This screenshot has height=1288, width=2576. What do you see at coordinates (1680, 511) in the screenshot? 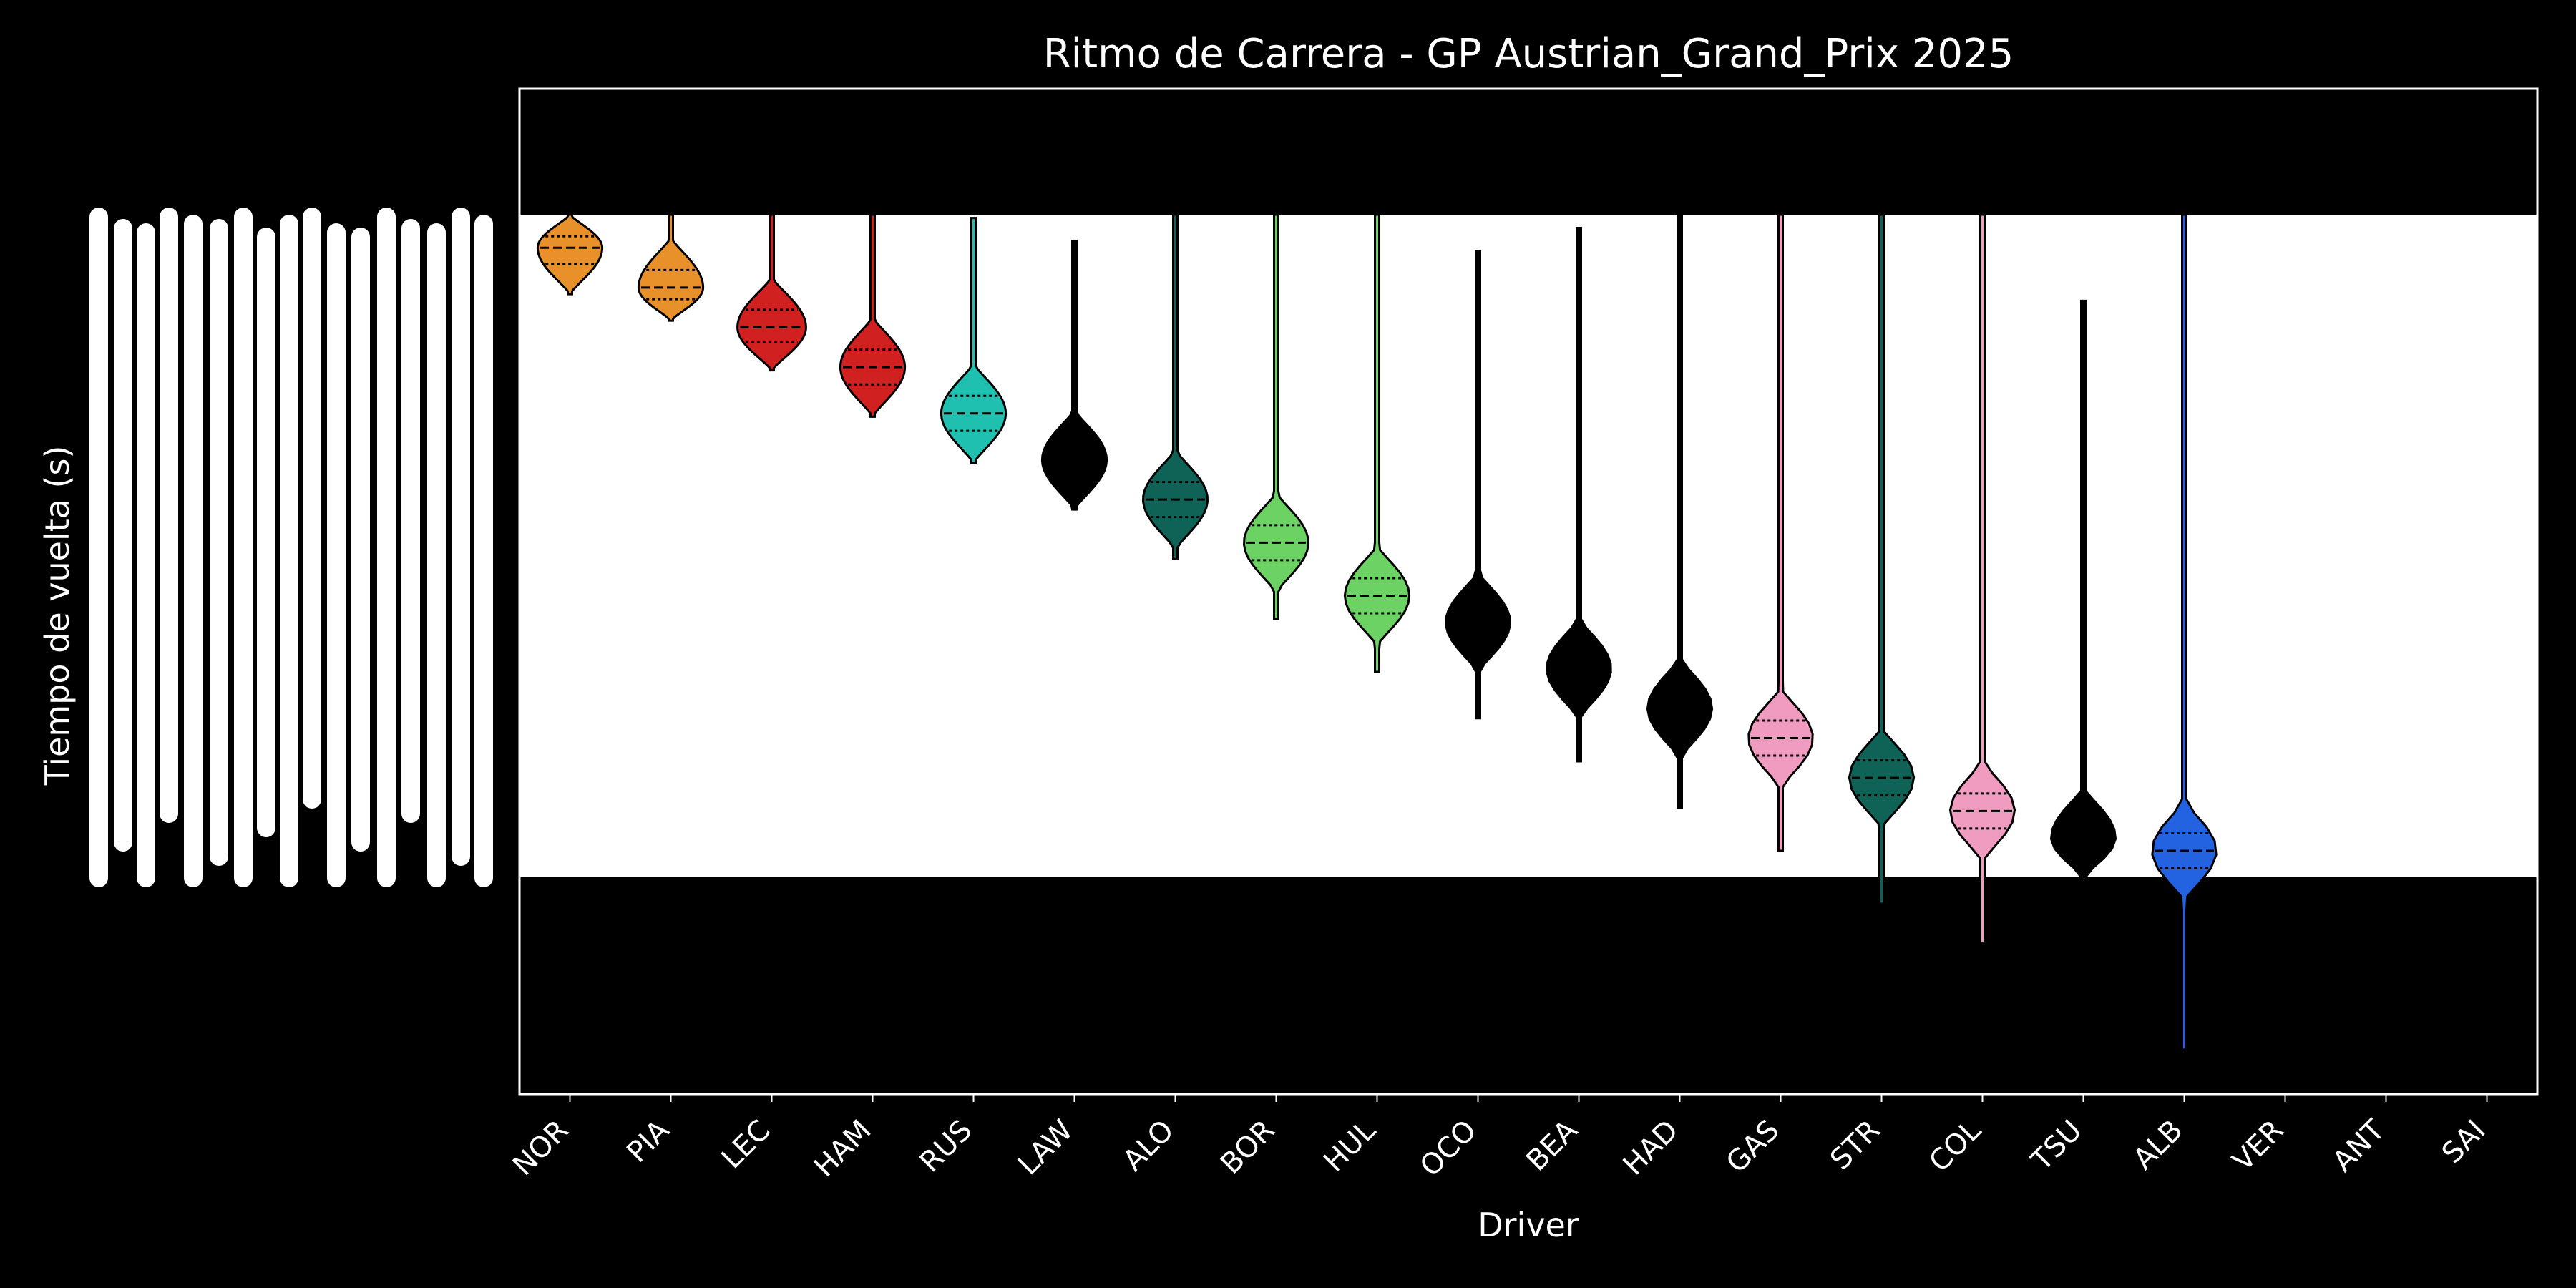
I see `violin-had` at bounding box center [1680, 511].